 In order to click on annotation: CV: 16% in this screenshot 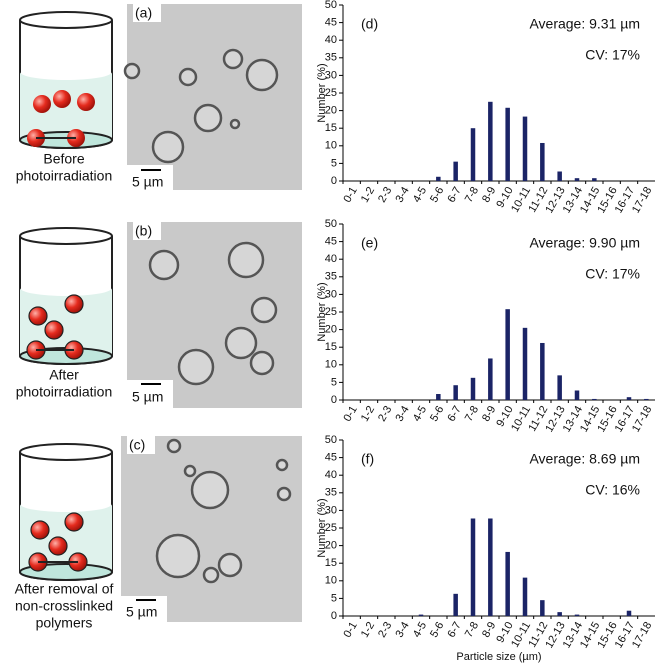, I will do `click(612, 490)`.